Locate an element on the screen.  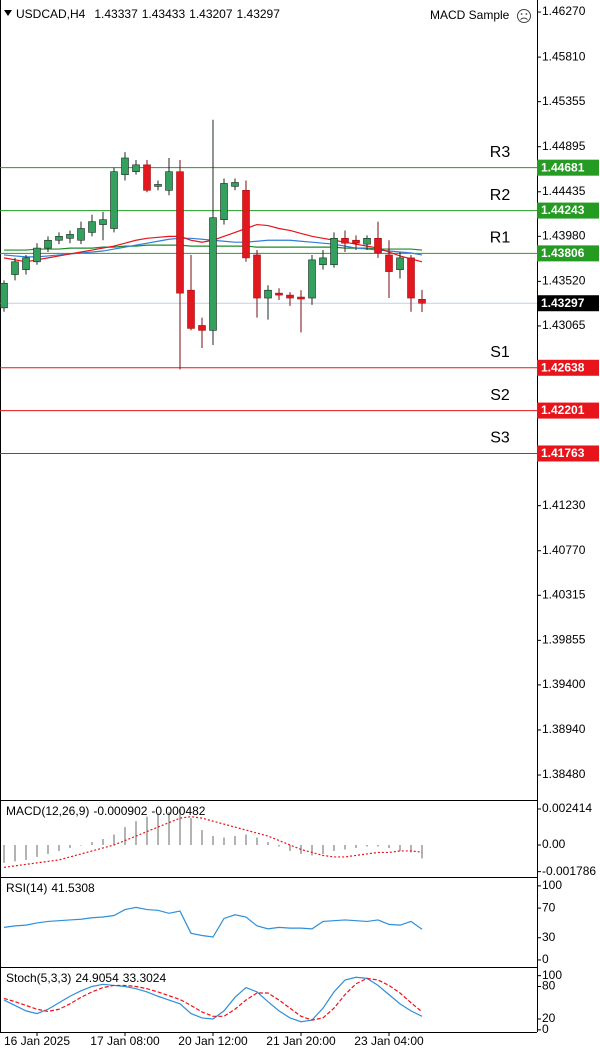
y-tick-label: 0.002414 is located at coordinates (567, 808).